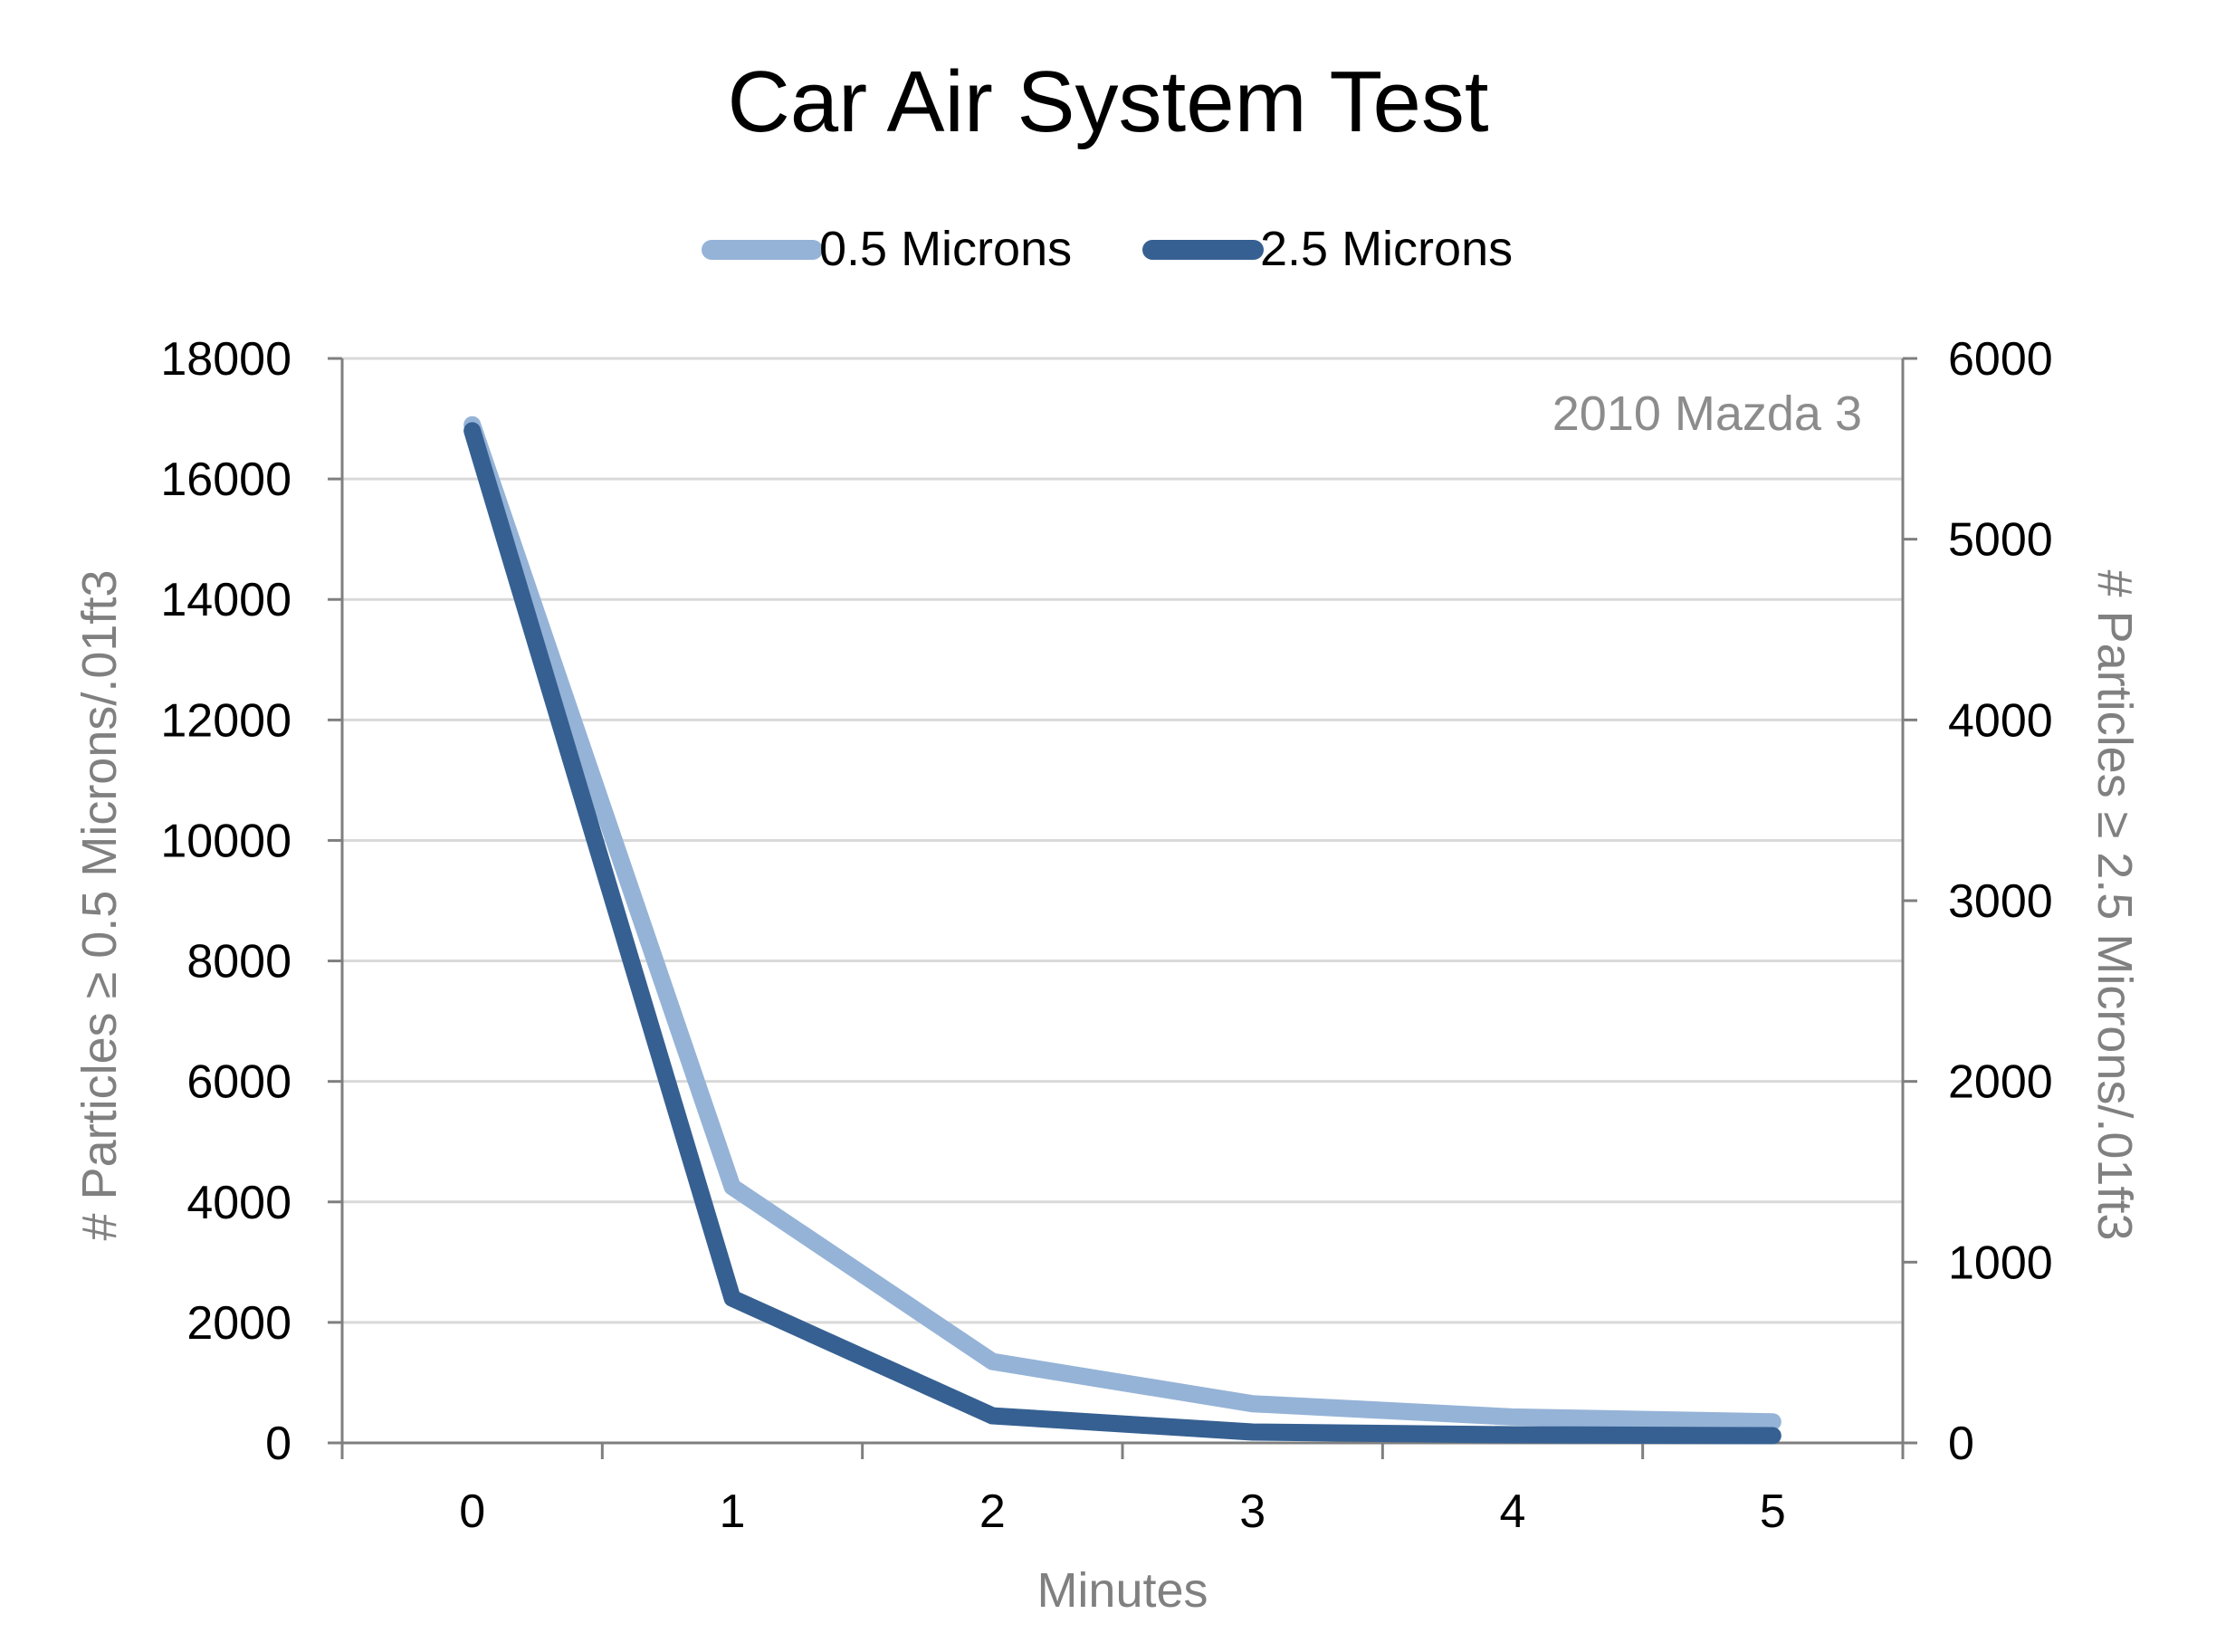 The width and height of the screenshot is (2216, 1652). What do you see at coordinates (1707, 414) in the screenshot?
I see `chart-annotation: 2010 Mazda 3` at bounding box center [1707, 414].